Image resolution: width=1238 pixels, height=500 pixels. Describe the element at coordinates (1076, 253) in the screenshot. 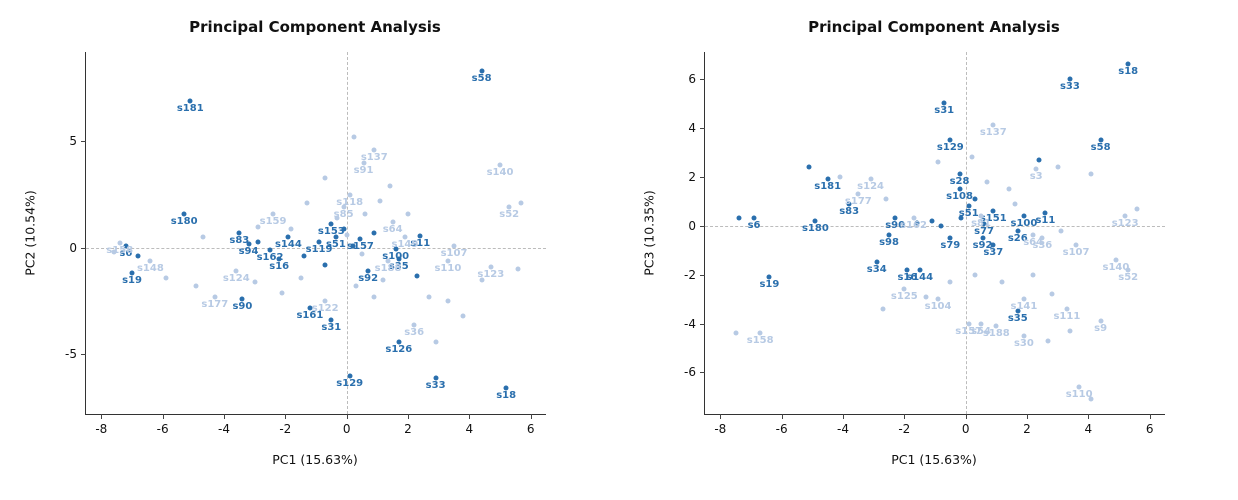

I see `point-label: s107` at that location.